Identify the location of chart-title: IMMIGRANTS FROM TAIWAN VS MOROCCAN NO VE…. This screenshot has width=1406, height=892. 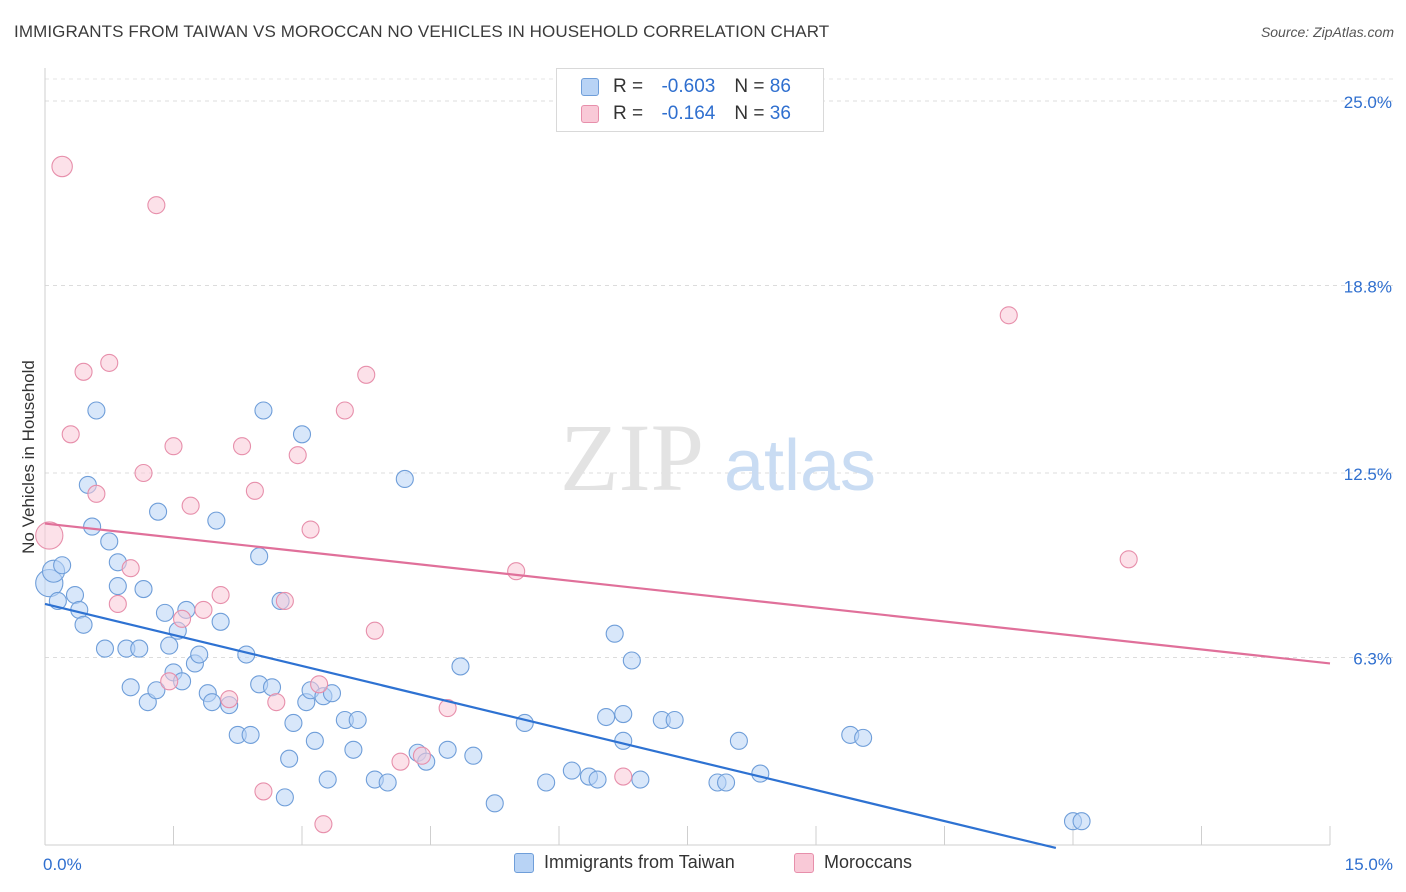
(422, 31).